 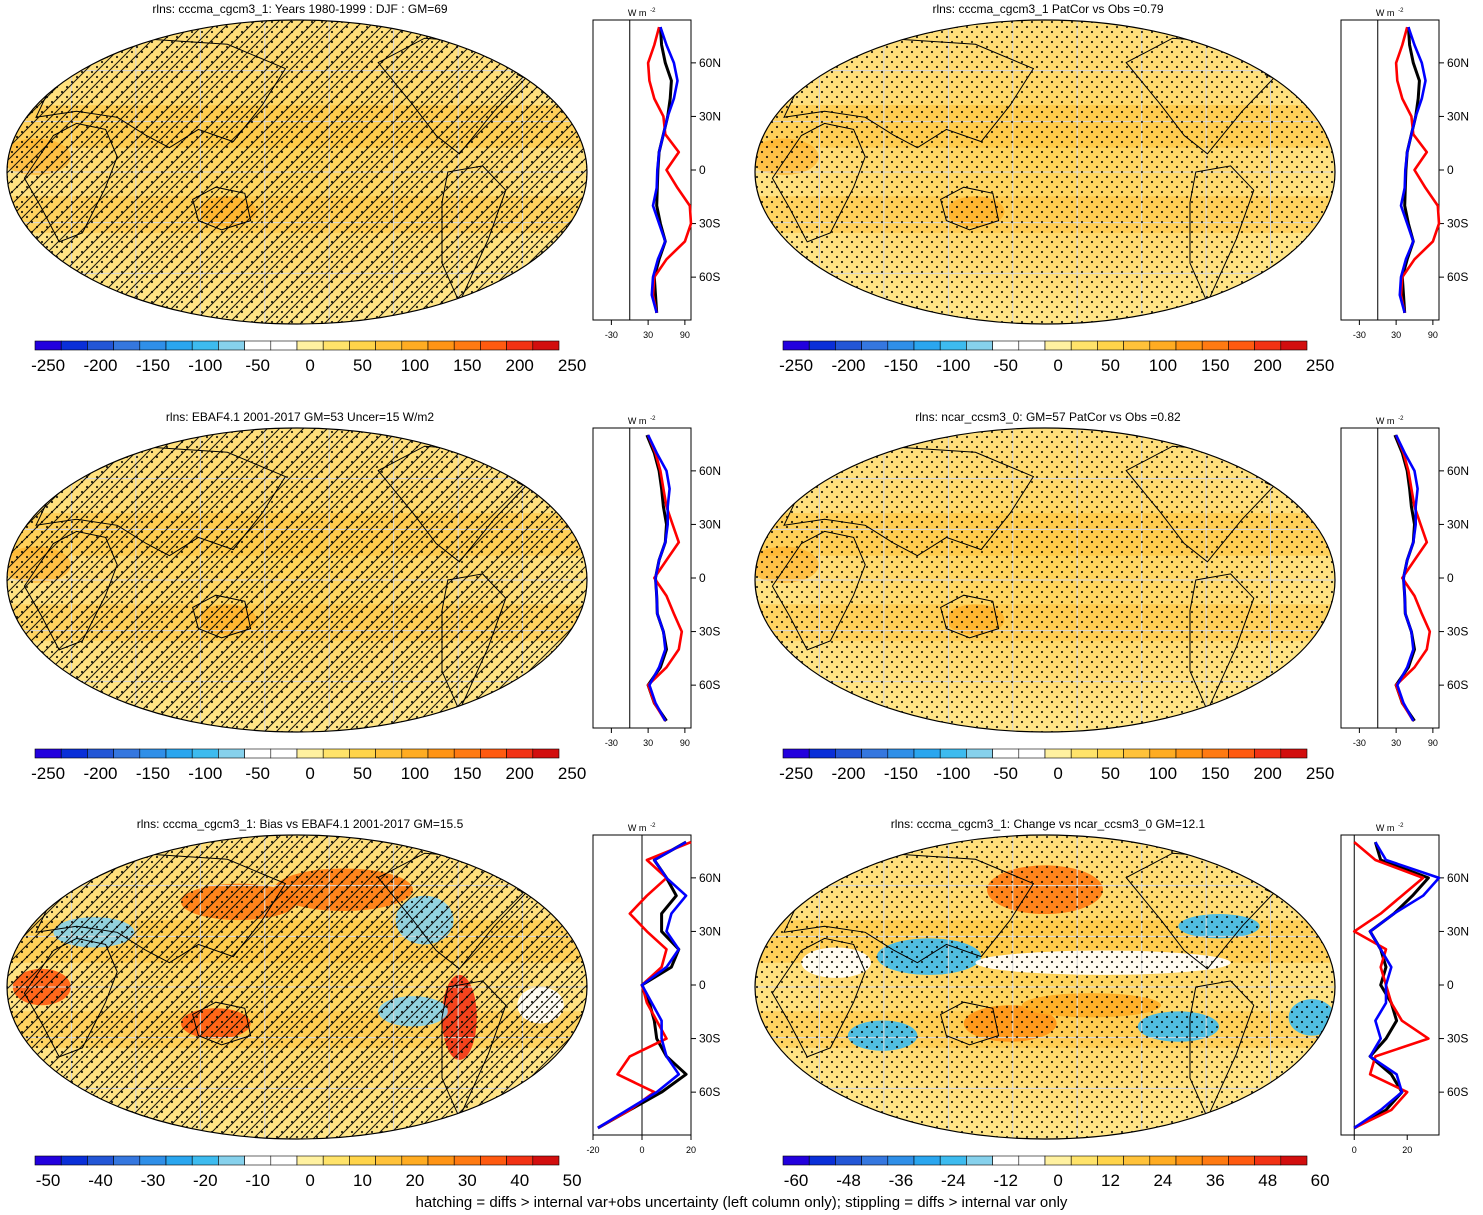 I want to click on colorbar-label: 50, so click(x=1110, y=365).